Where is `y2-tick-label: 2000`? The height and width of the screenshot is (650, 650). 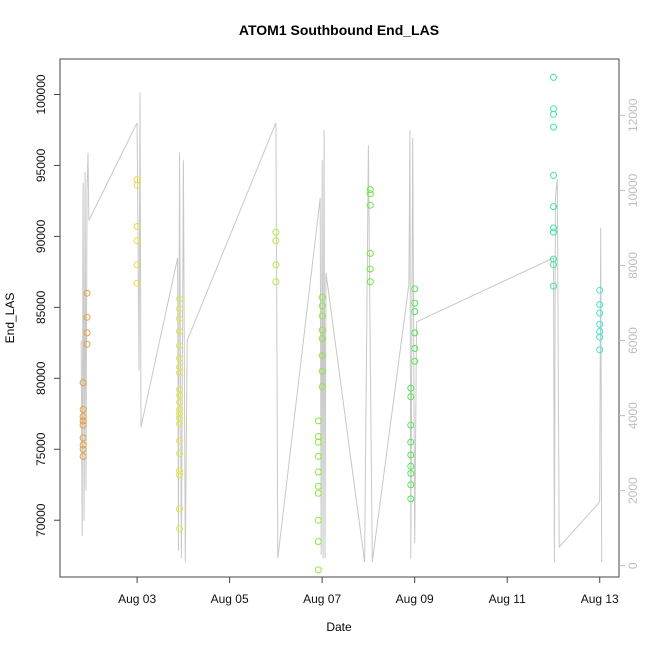
y2-tick-label: 2000 is located at coordinates (633, 490).